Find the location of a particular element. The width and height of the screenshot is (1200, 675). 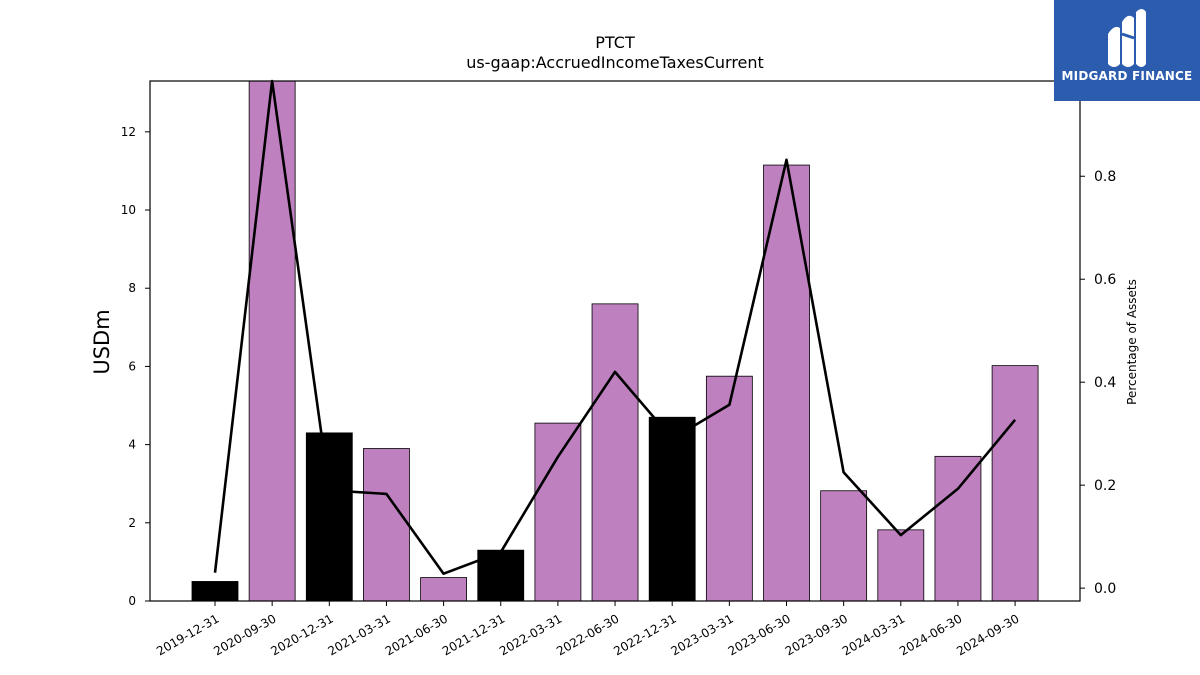

y2-ticks: 0.0 0.2 0.4 0.6 0.8 is located at coordinates (1098, 383).